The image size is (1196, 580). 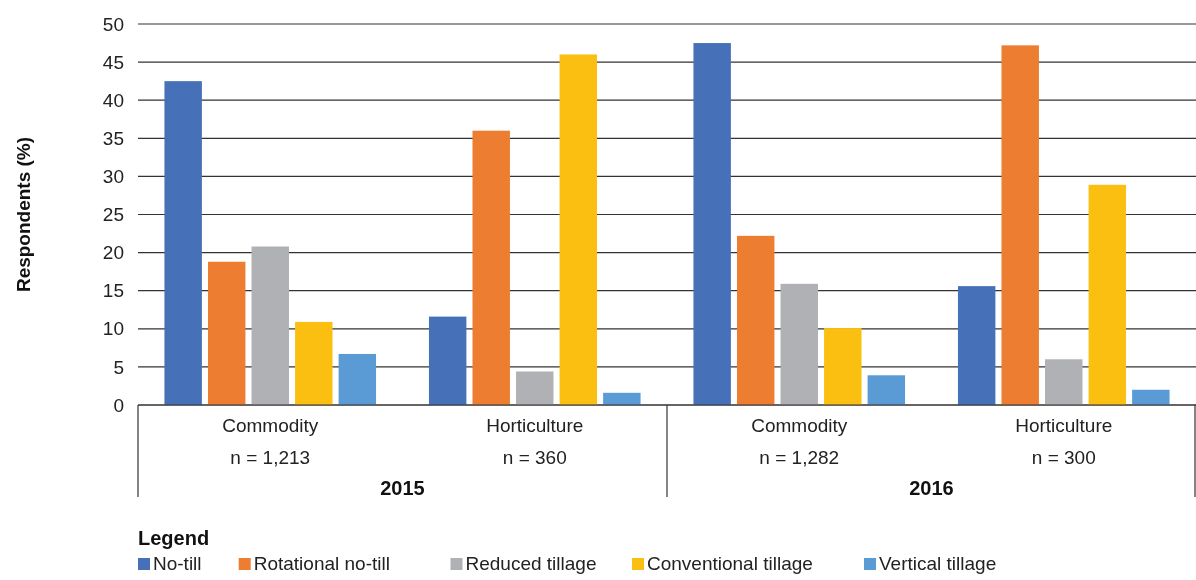 What do you see at coordinates (1064, 441) in the screenshot?
I see `x-tick-label: Horticulture n = 300` at bounding box center [1064, 441].